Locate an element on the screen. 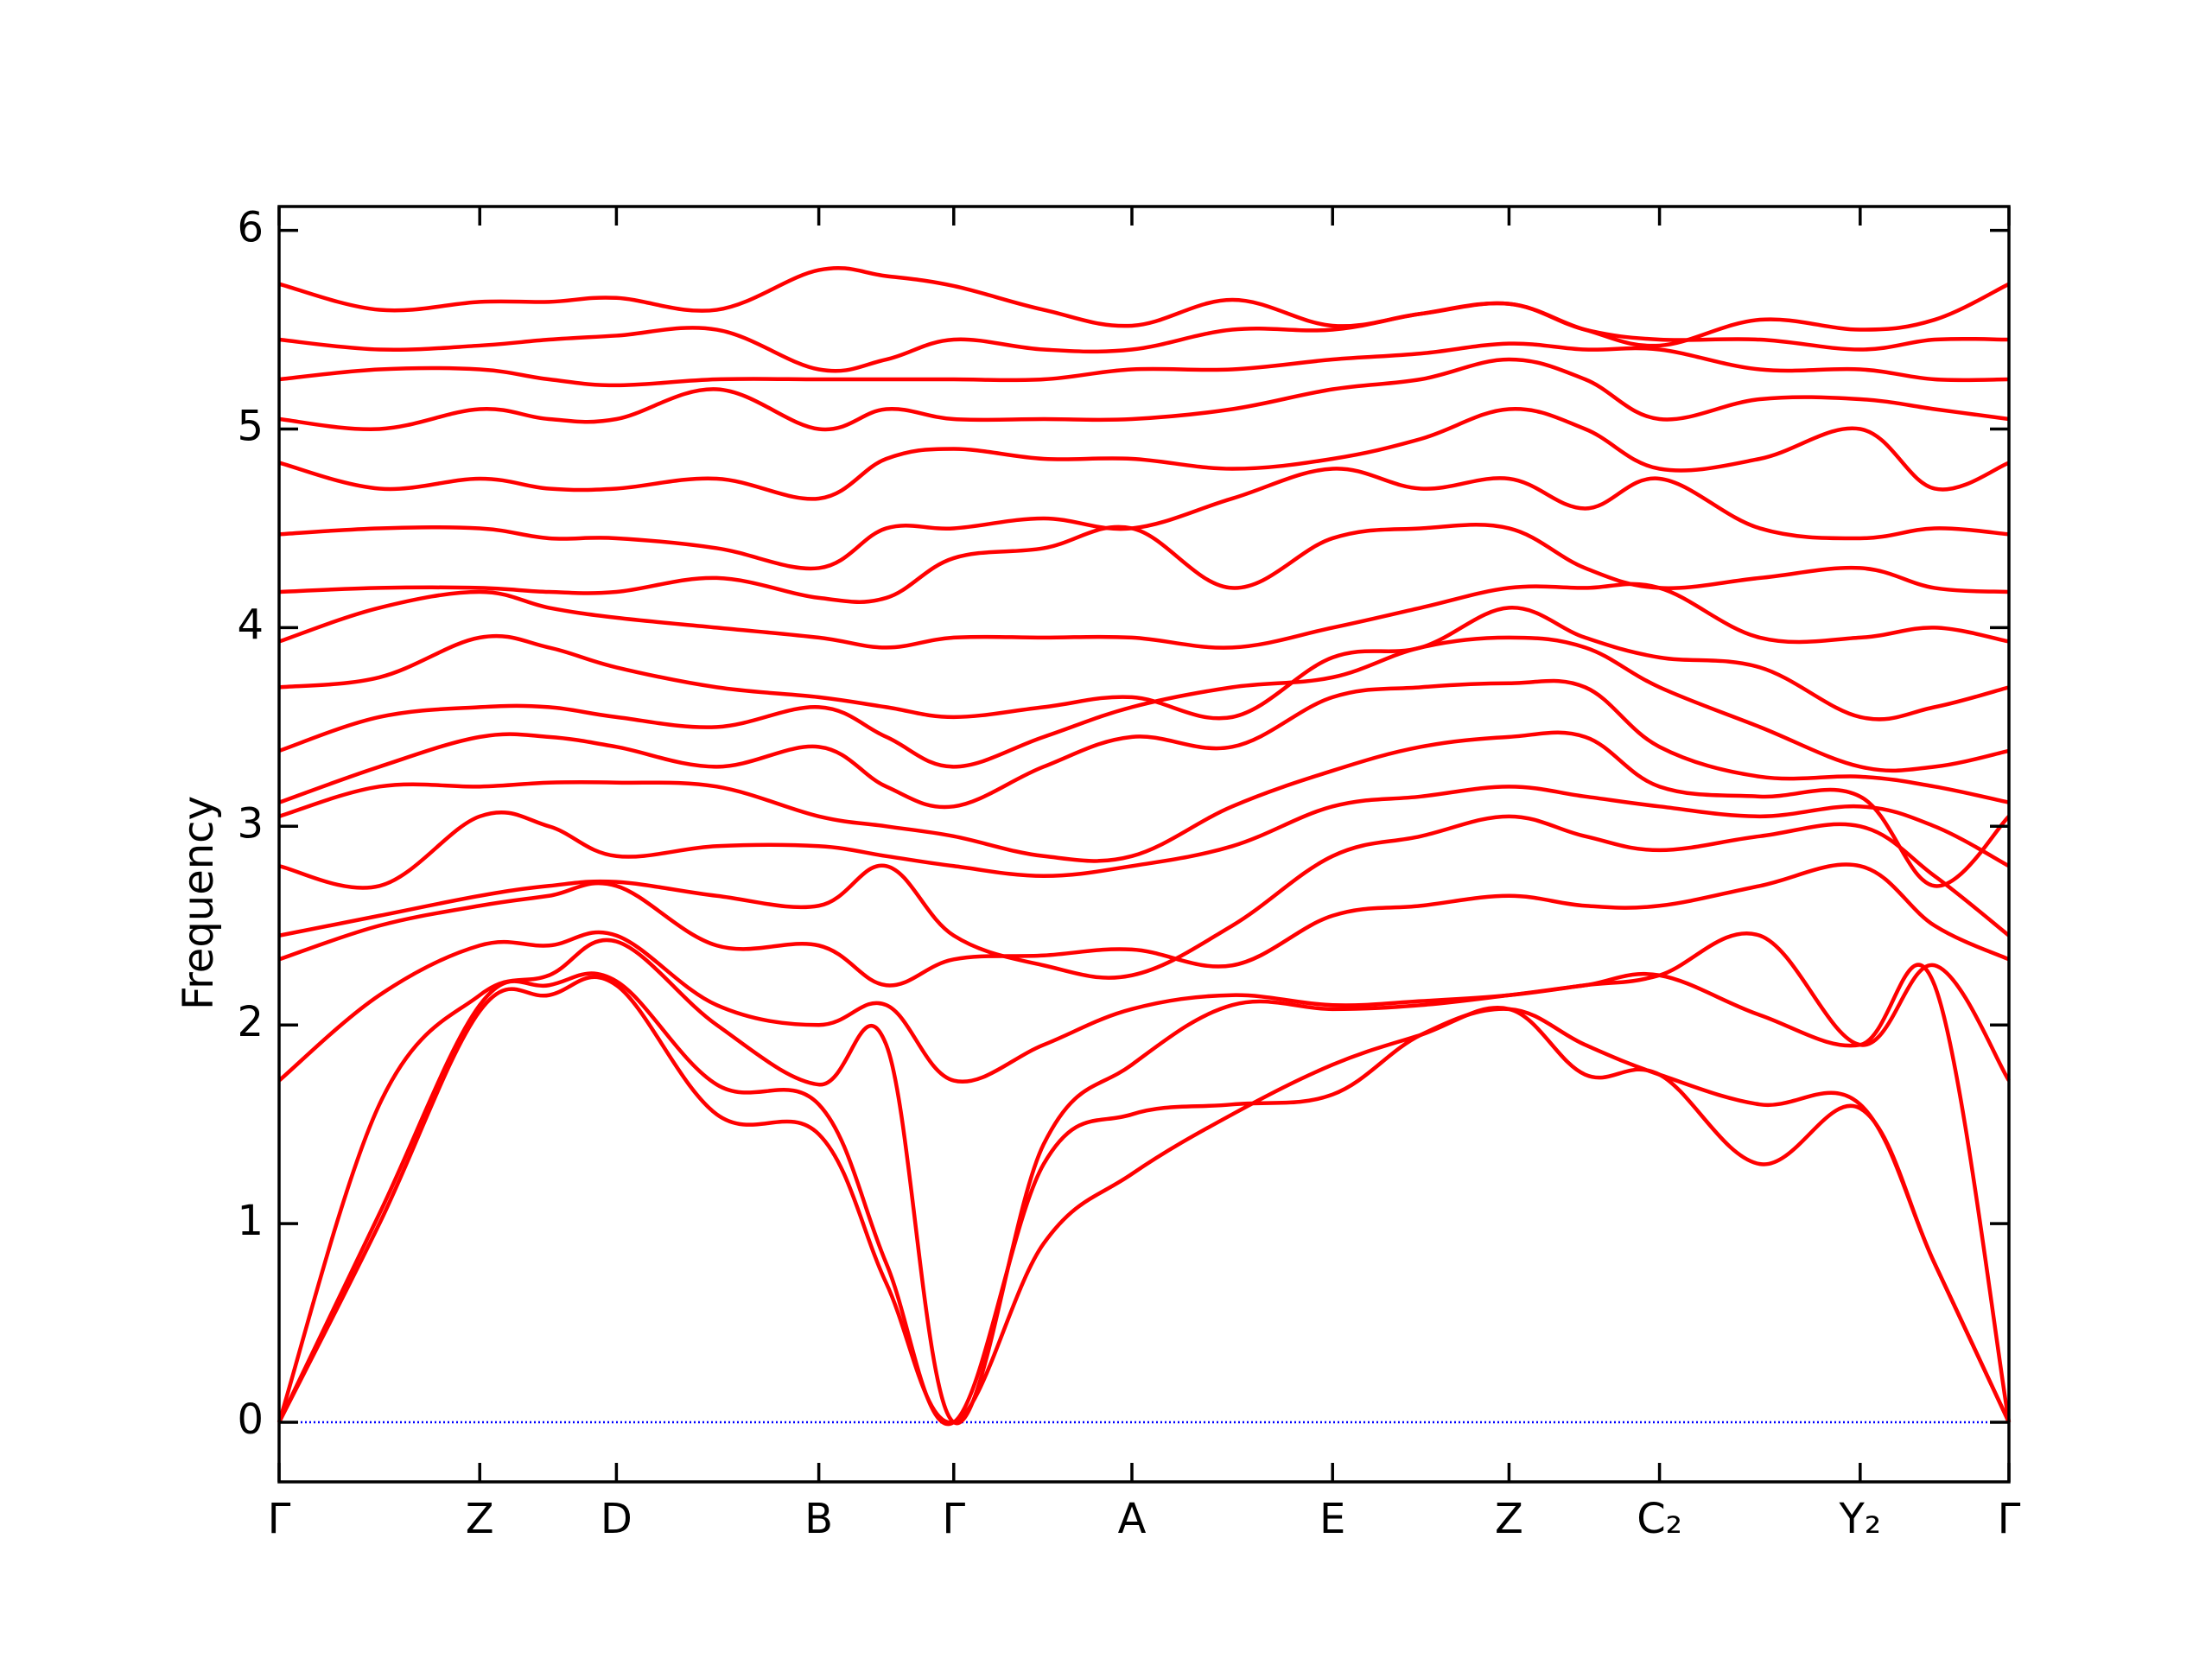 This screenshot has height=1659, width=2212. x-tick-label: B is located at coordinates (818, 1519).